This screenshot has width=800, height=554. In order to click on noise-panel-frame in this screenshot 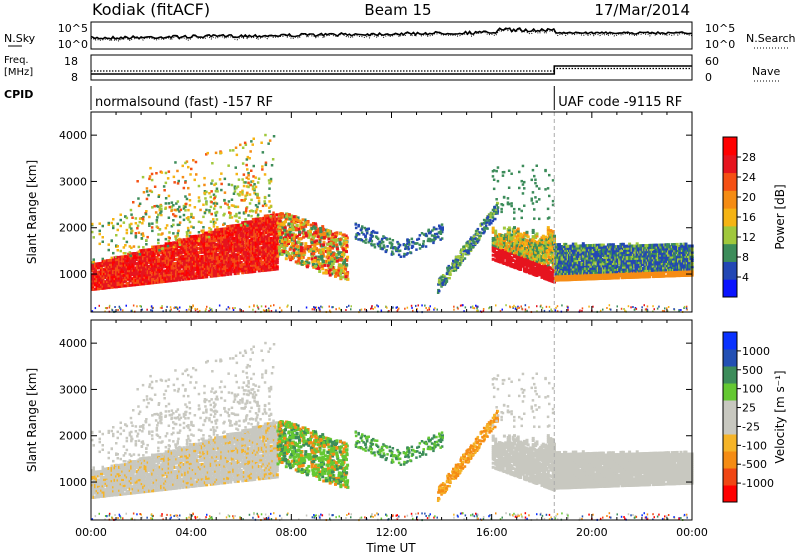, I will do `click(391, 35)`.